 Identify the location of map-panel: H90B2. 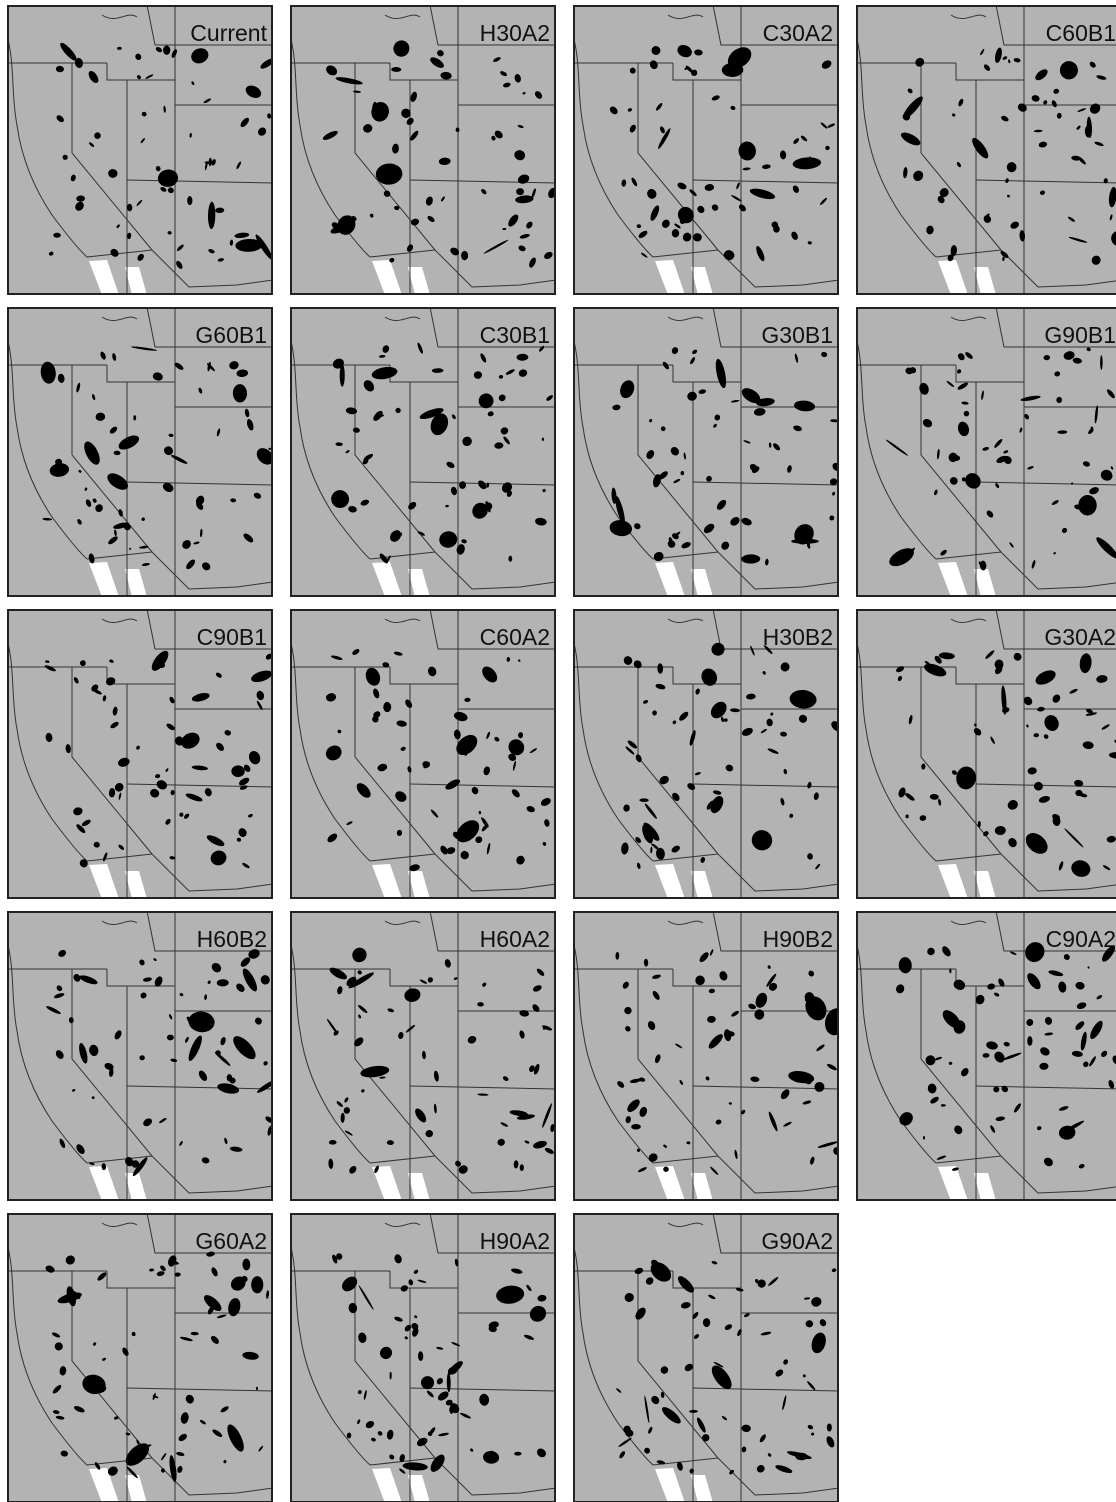
(706, 1056).